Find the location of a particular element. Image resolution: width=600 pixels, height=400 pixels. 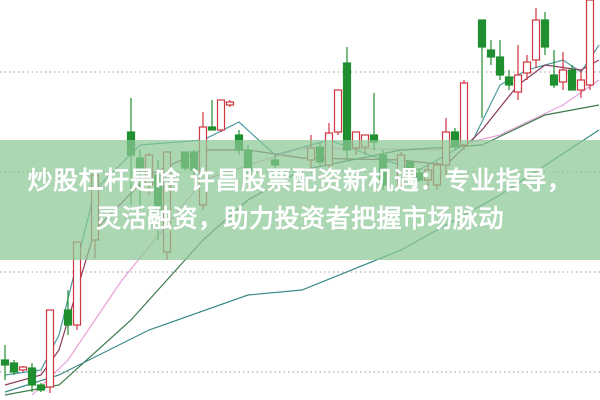

headline-line-1: 炒股杠杆是啥 许昌股票配资新机遇：专业指导， is located at coordinates (300, 180).